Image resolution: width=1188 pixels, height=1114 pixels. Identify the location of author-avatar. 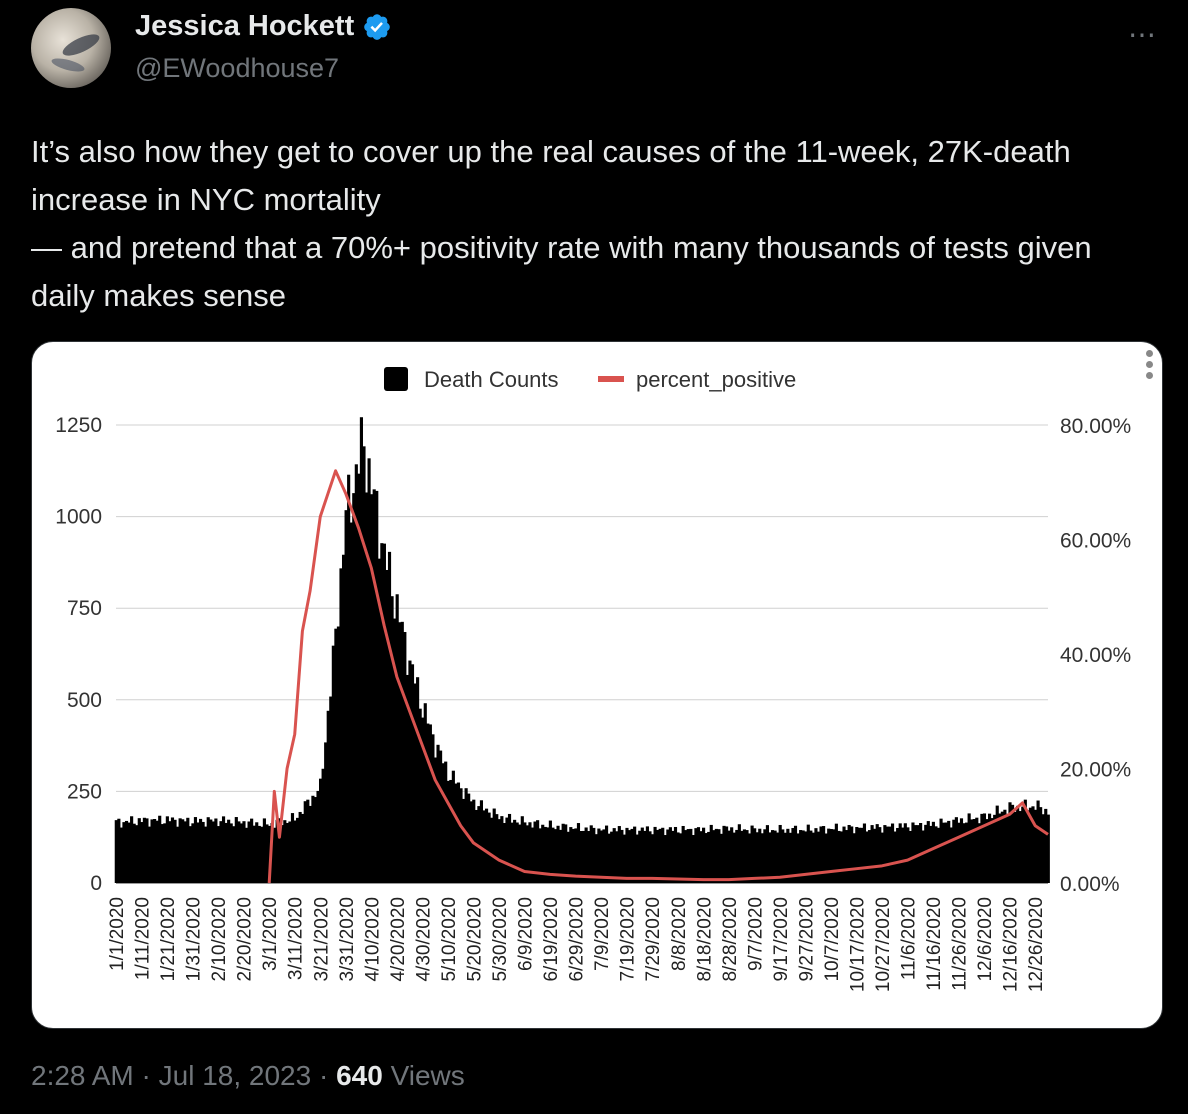
(71, 48).